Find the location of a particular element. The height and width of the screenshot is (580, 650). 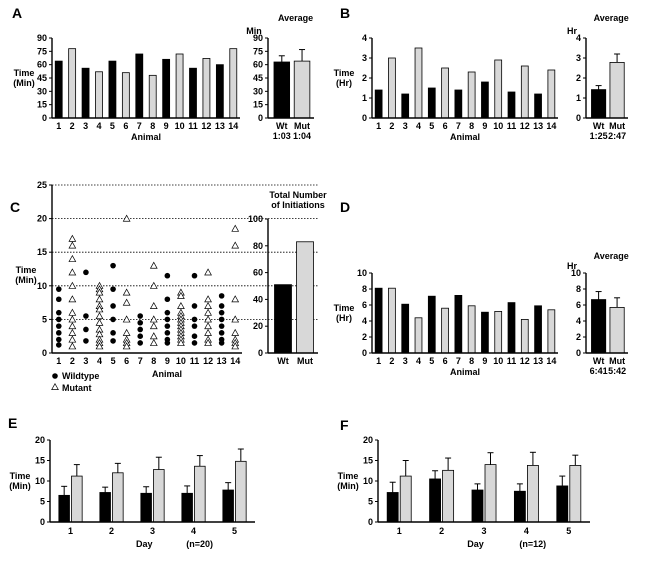

B-y-axis-label: Time (Hr) is located at coordinates (344, 78).